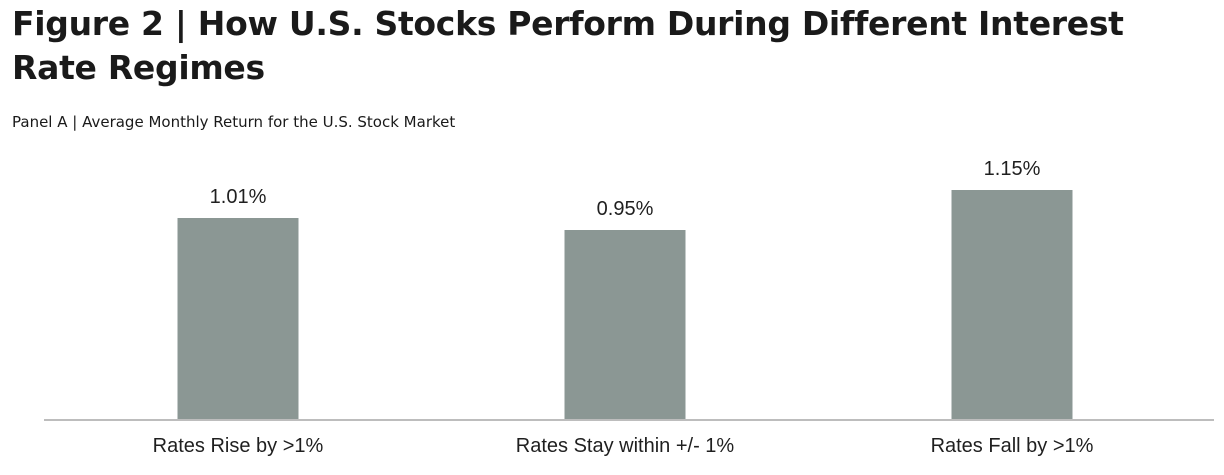 The width and height of the screenshot is (1224, 475). I want to click on data-label-1: 1.01%, so click(238, 197).